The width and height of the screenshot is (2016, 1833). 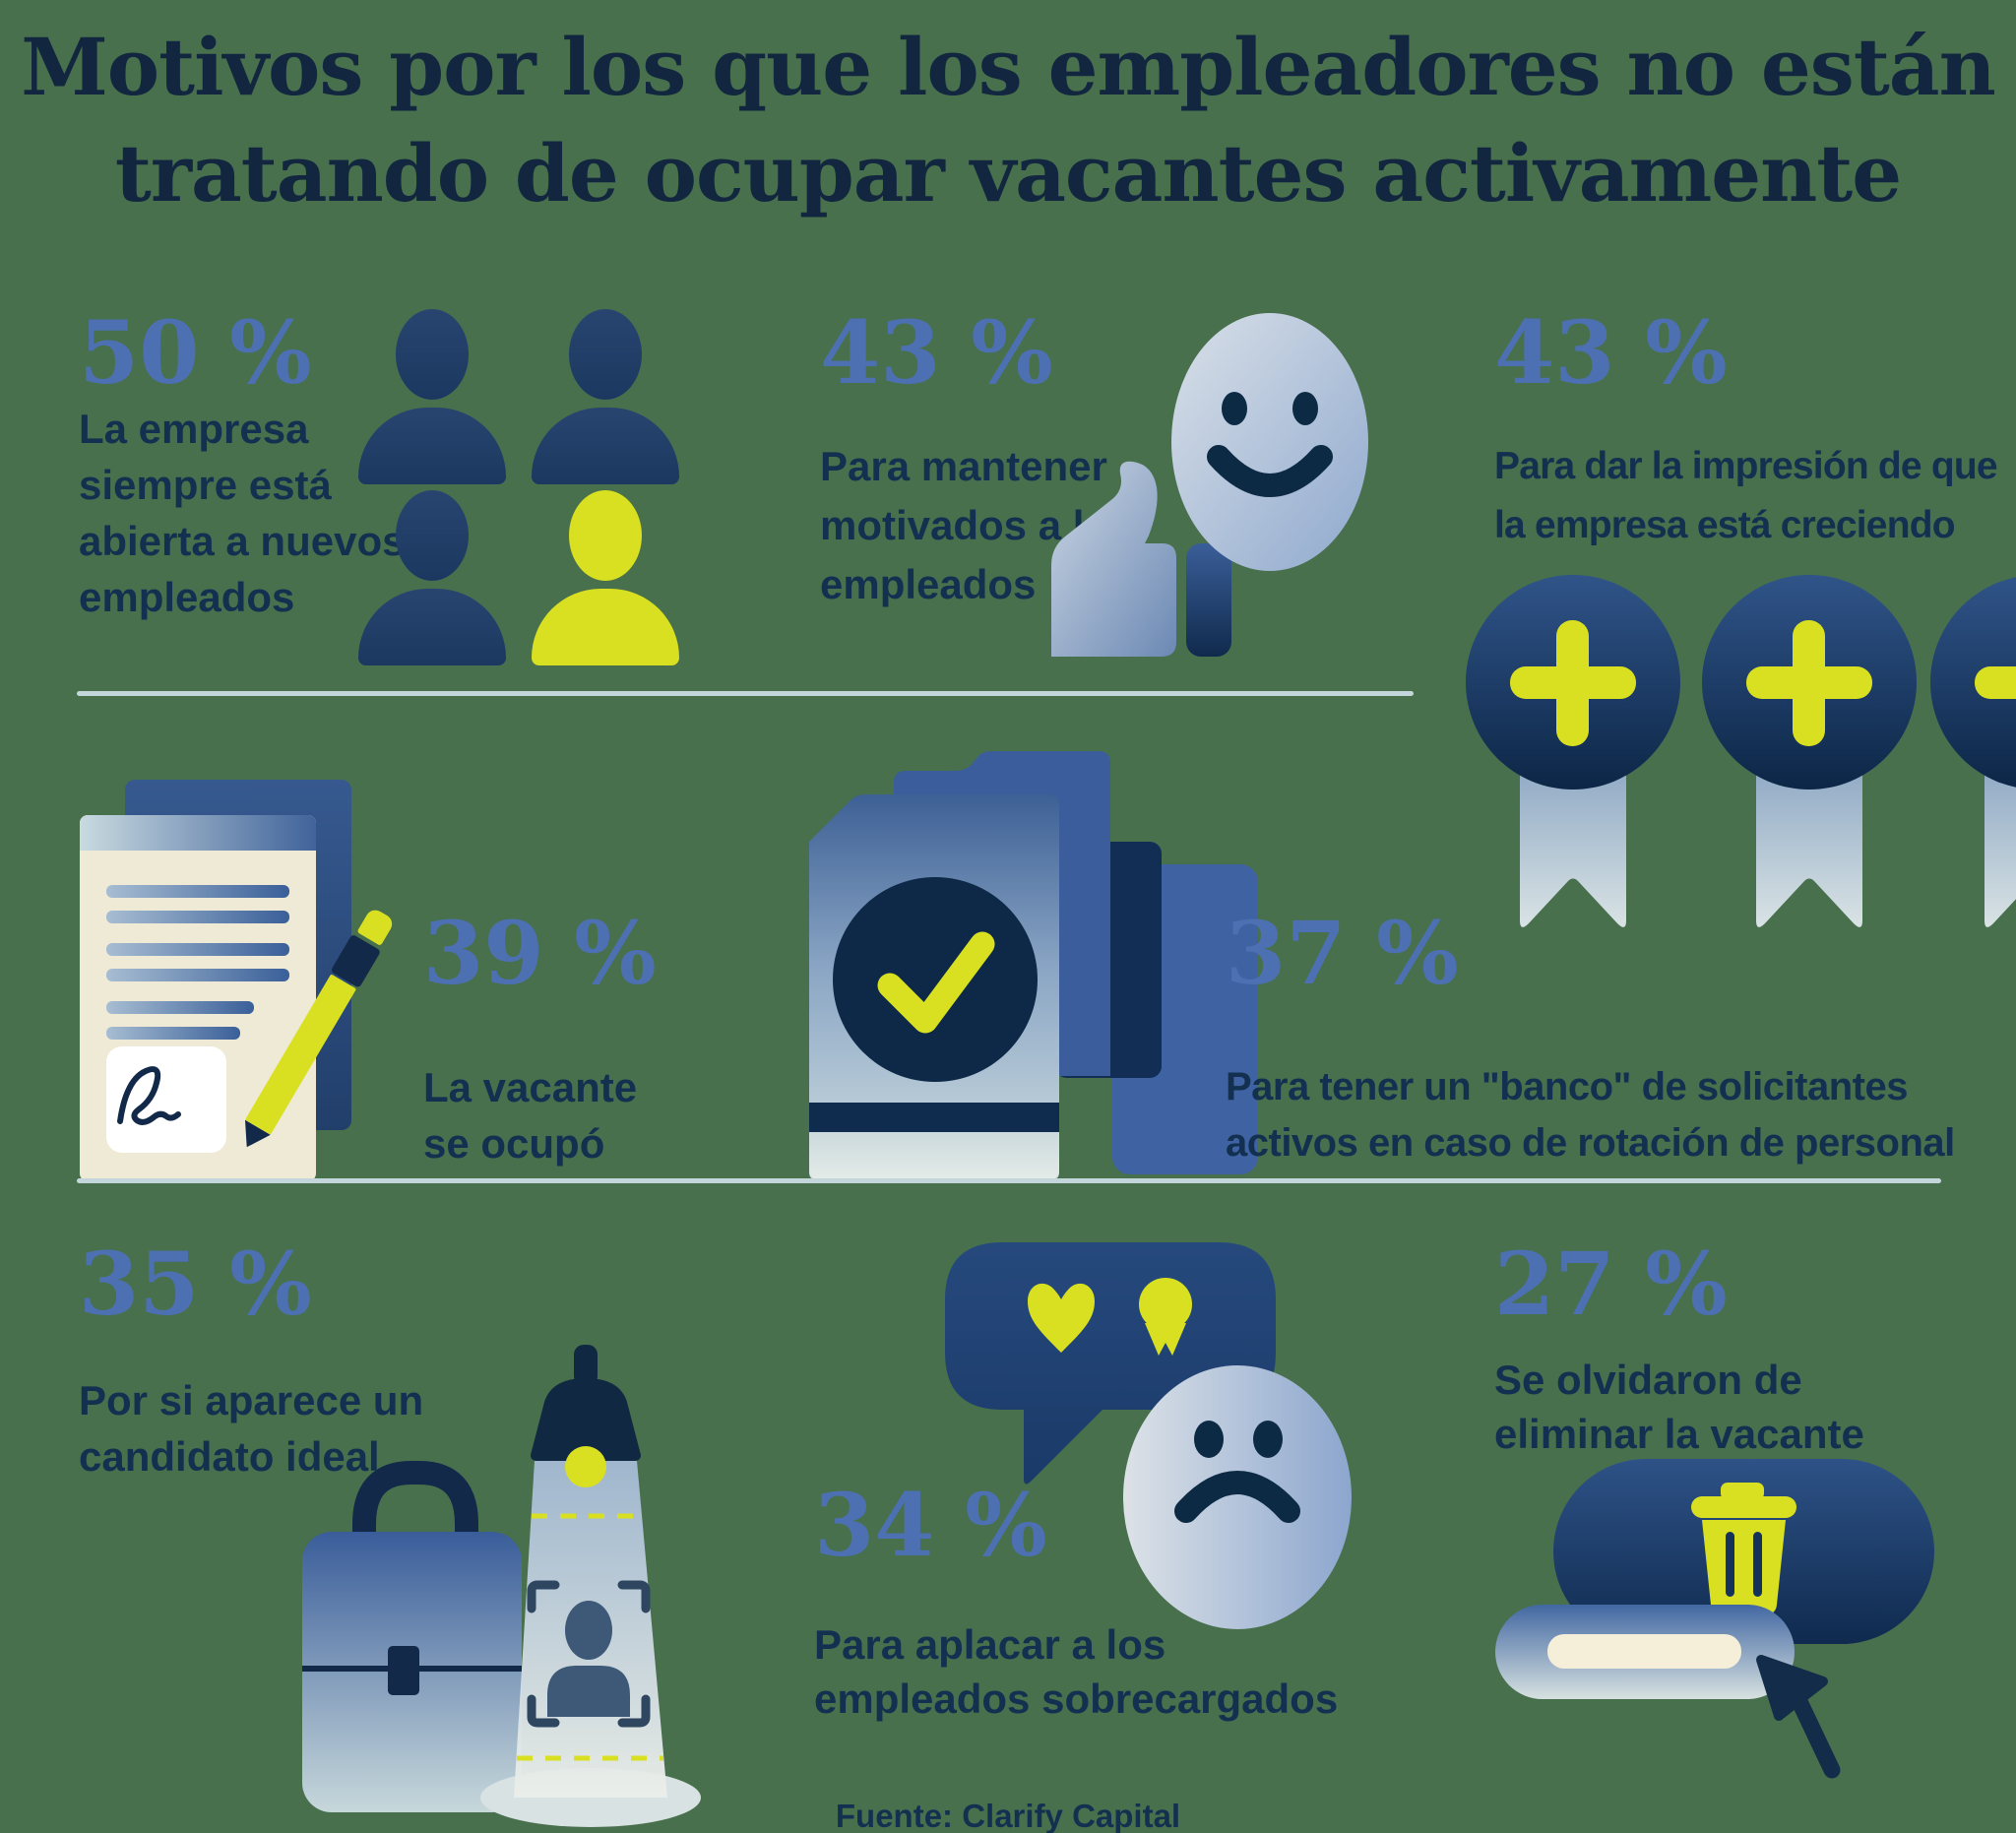 What do you see at coordinates (588, 1692) in the screenshot?
I see `candidate-icon` at bounding box center [588, 1692].